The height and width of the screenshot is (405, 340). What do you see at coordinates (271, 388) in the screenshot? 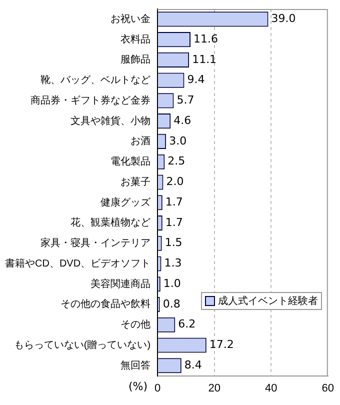
I see `x-tick-label: 40` at bounding box center [271, 388].